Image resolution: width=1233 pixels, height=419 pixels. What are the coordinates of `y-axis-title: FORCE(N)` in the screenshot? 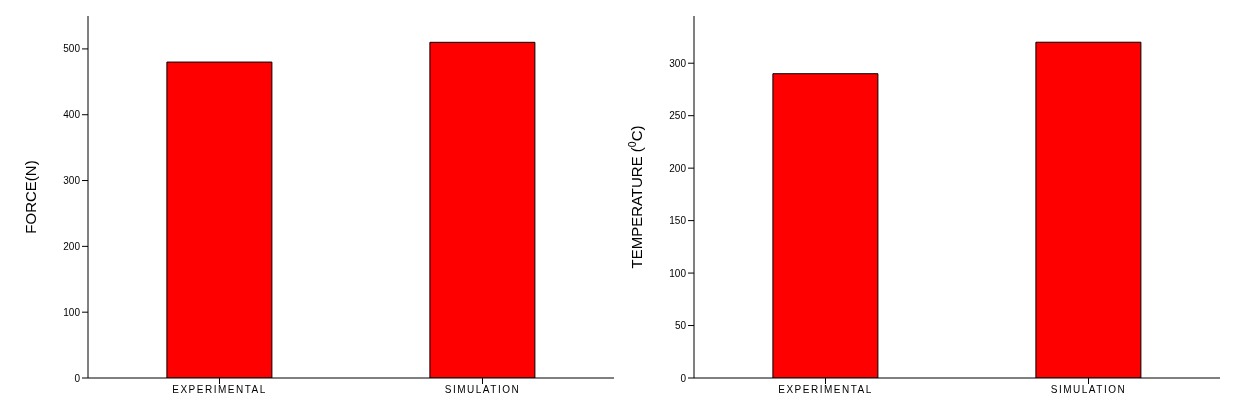 It's located at (30, 197).